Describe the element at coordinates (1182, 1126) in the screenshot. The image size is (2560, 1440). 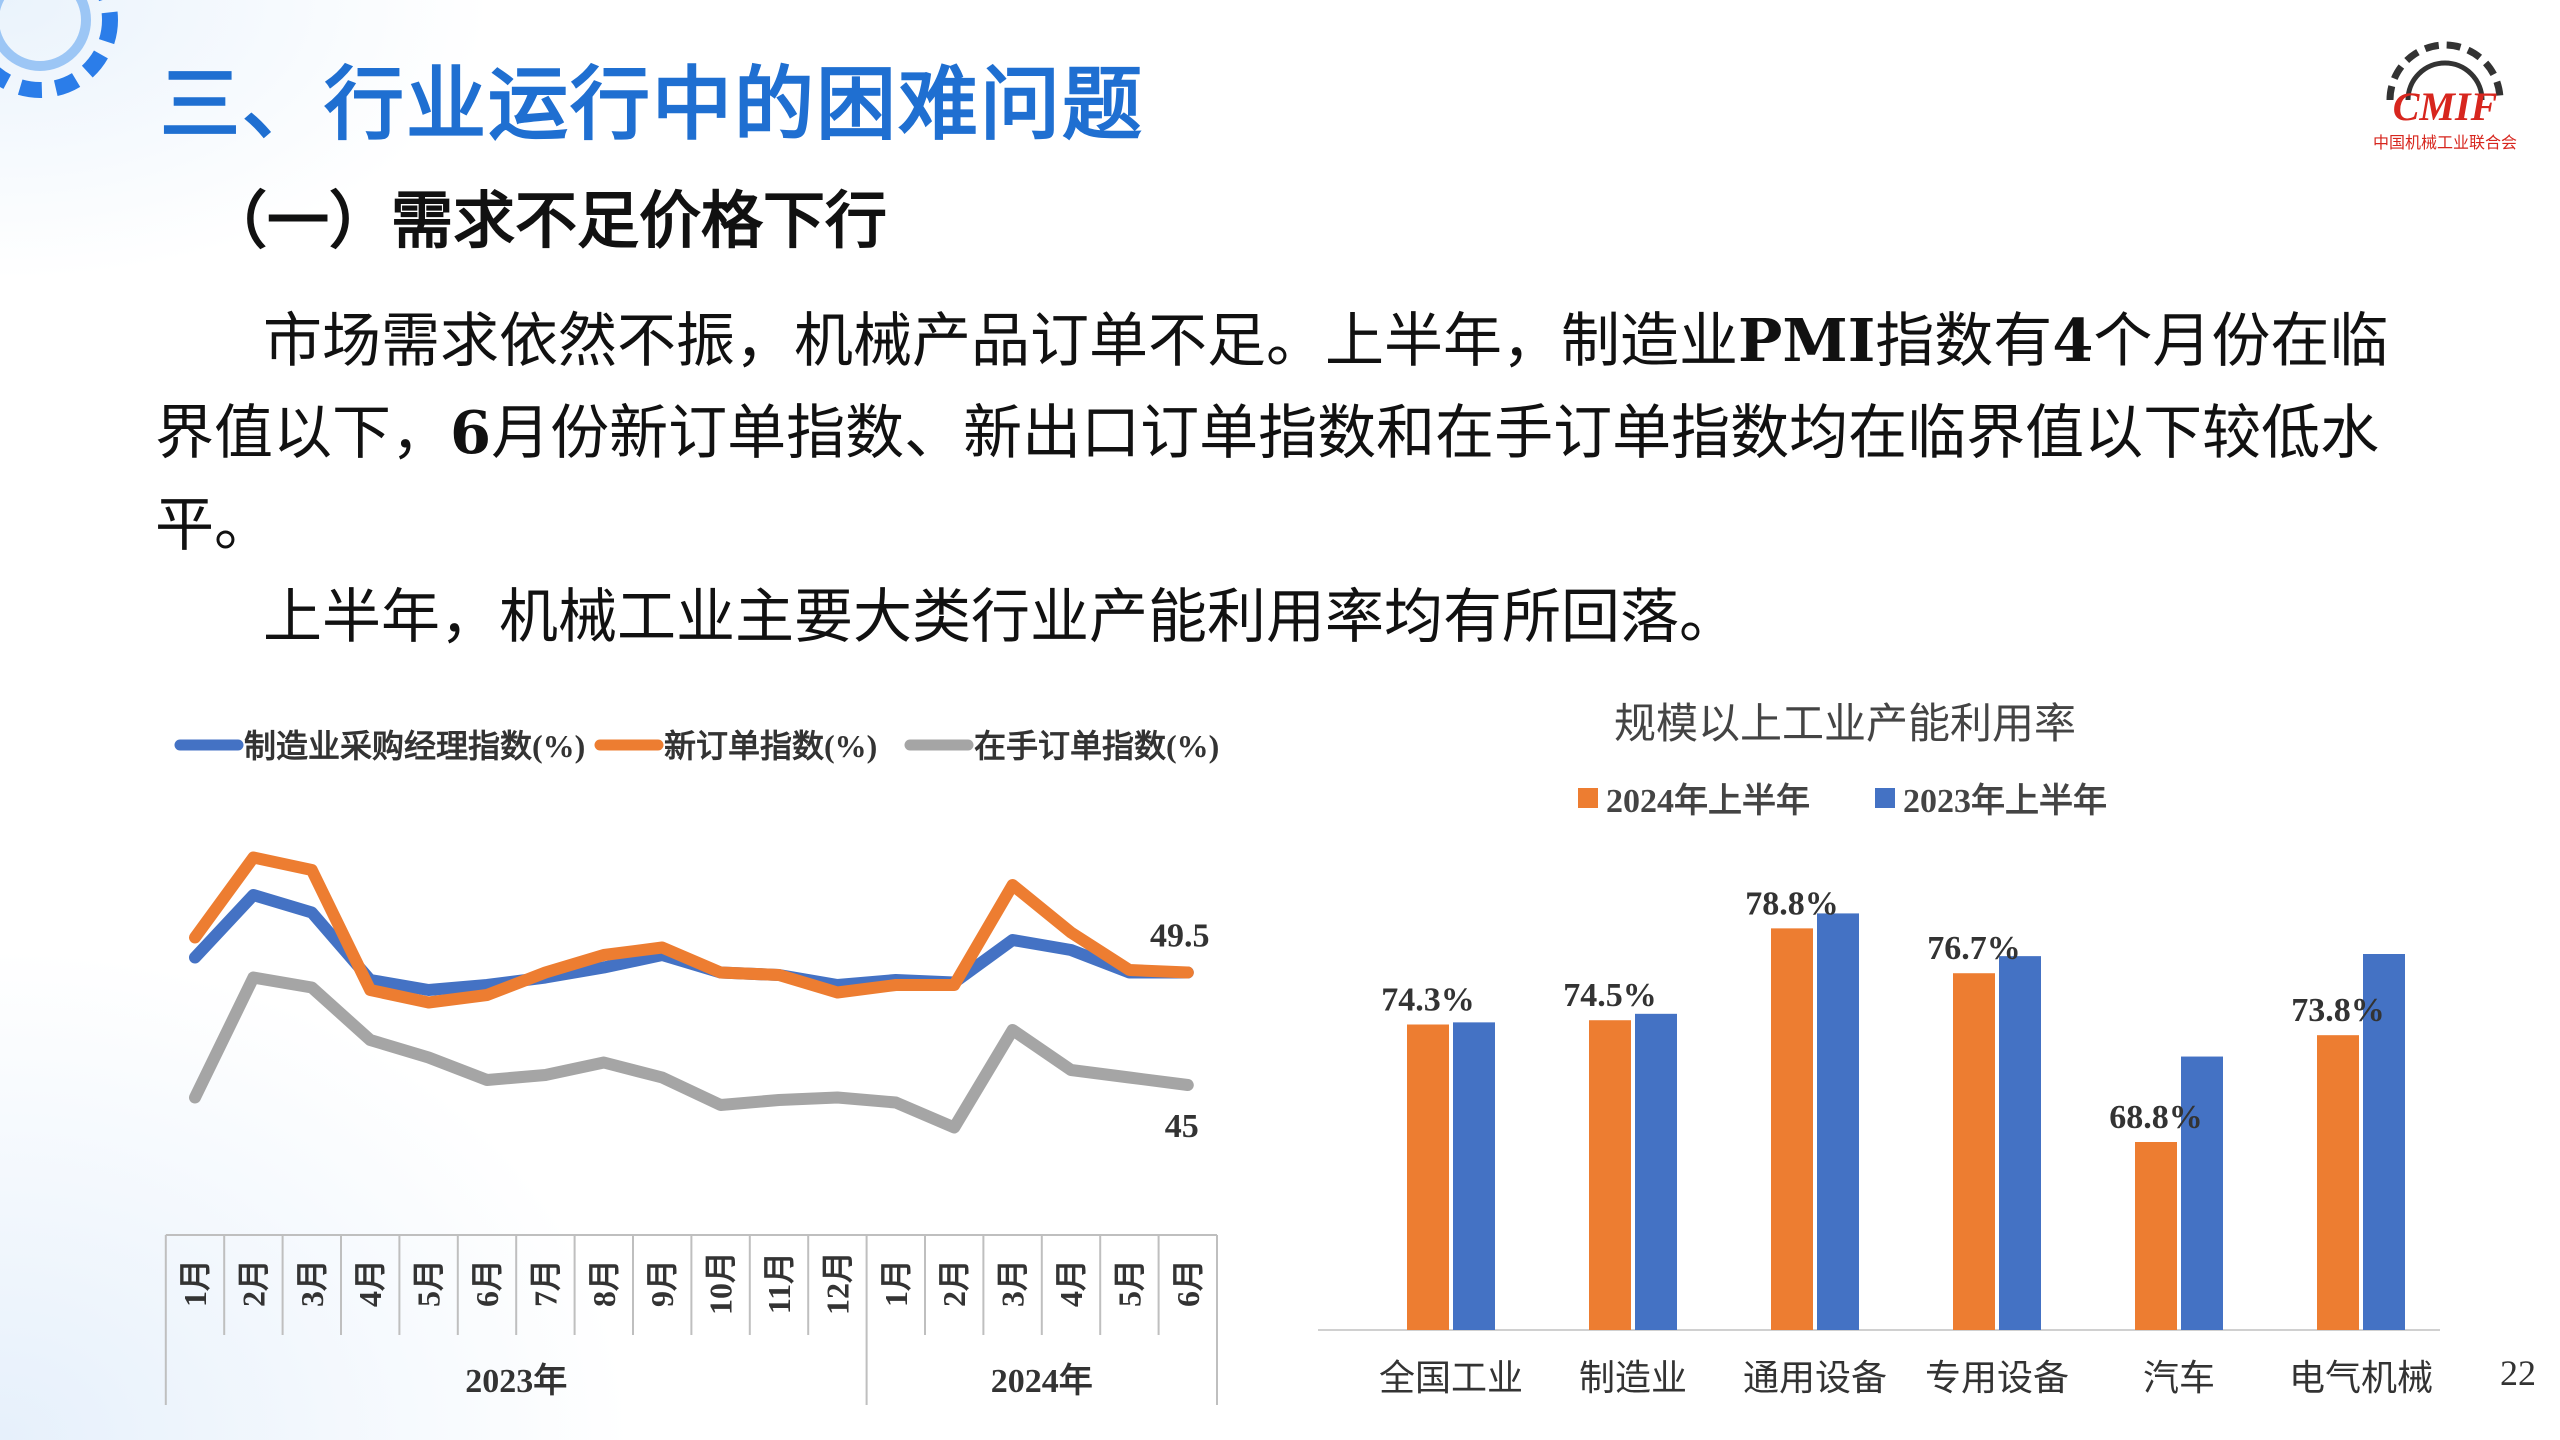
I see `end-label-backlog: 45` at that location.